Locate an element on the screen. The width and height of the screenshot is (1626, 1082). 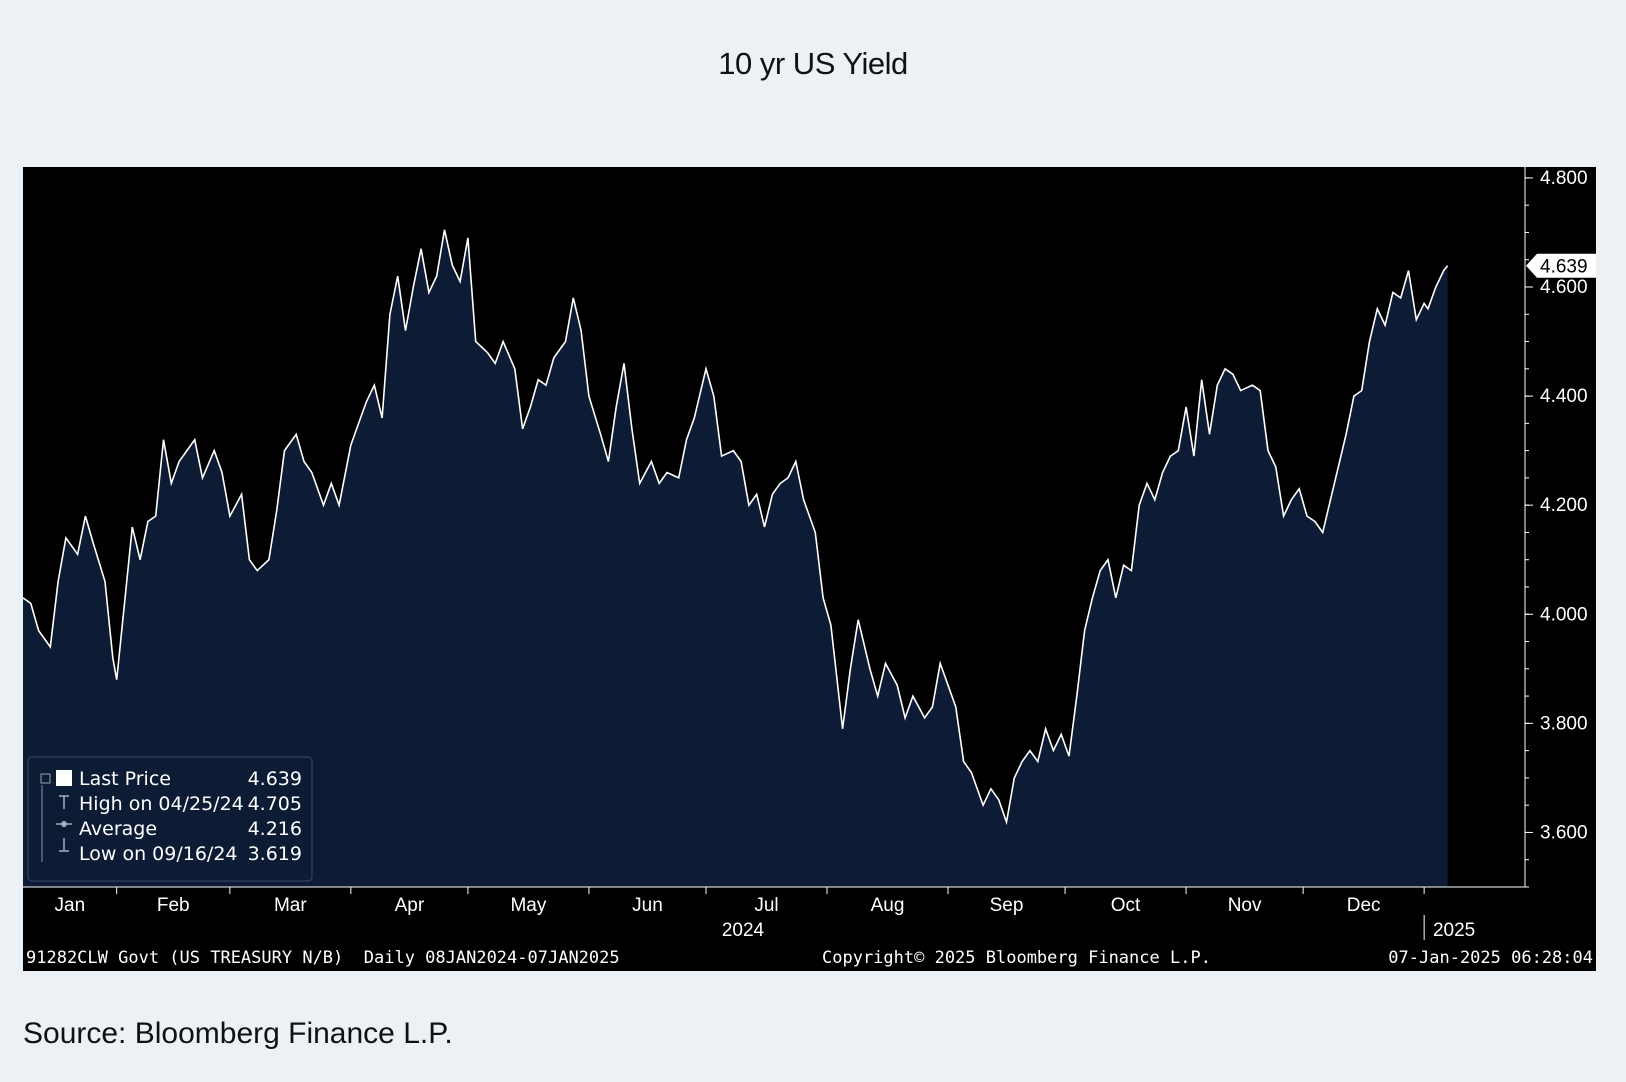
month-label: Jul is located at coordinates (766, 905).